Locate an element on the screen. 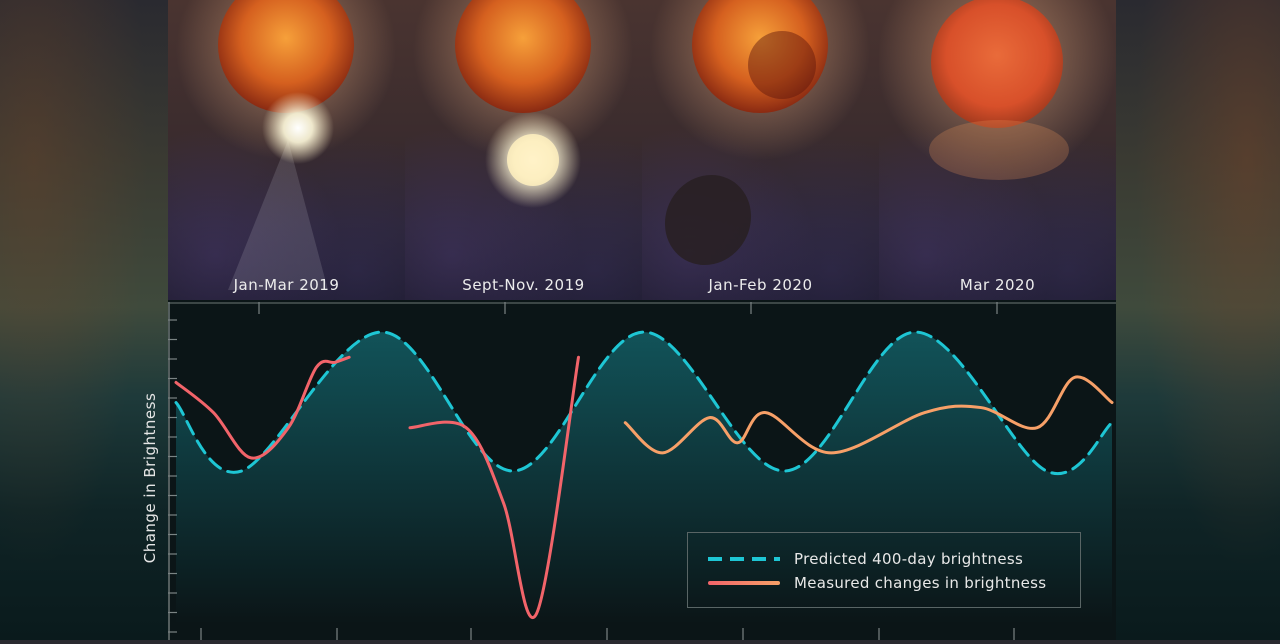 This screenshot has height=644, width=1280. y-axis-label: Change in Brightness is located at coordinates (150, 478).